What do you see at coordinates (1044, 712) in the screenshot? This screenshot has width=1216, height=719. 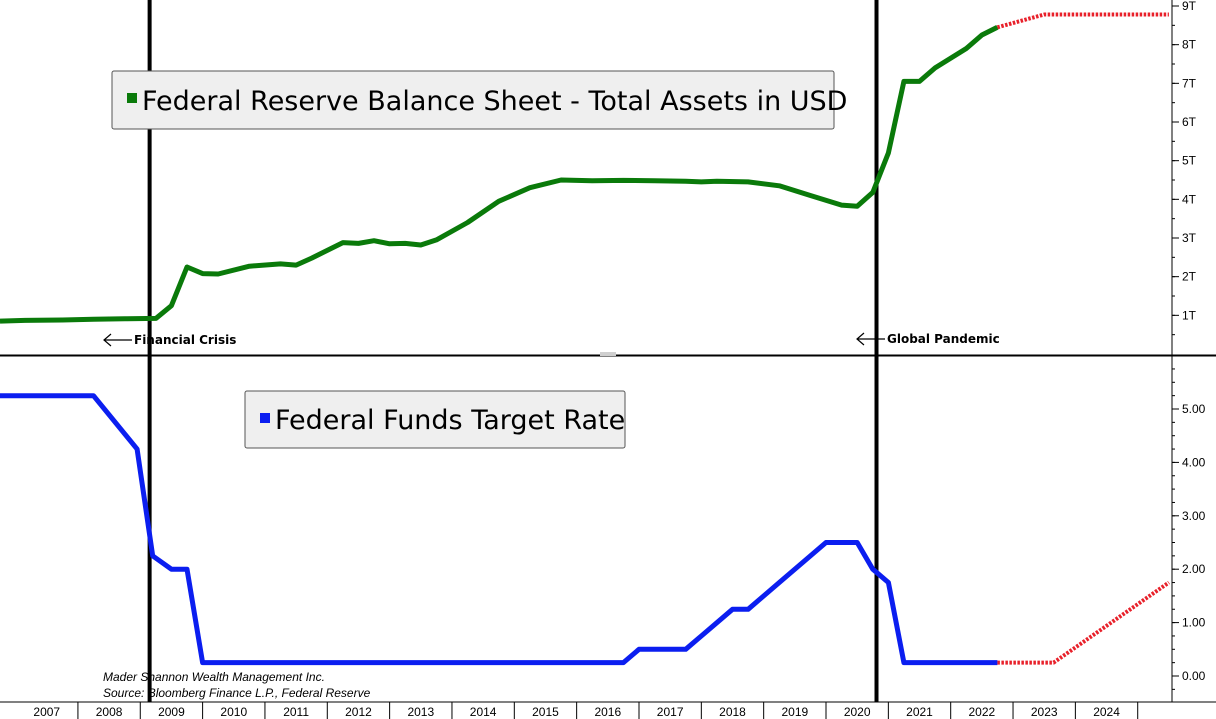 I see `x-tick-label: 2023` at bounding box center [1044, 712].